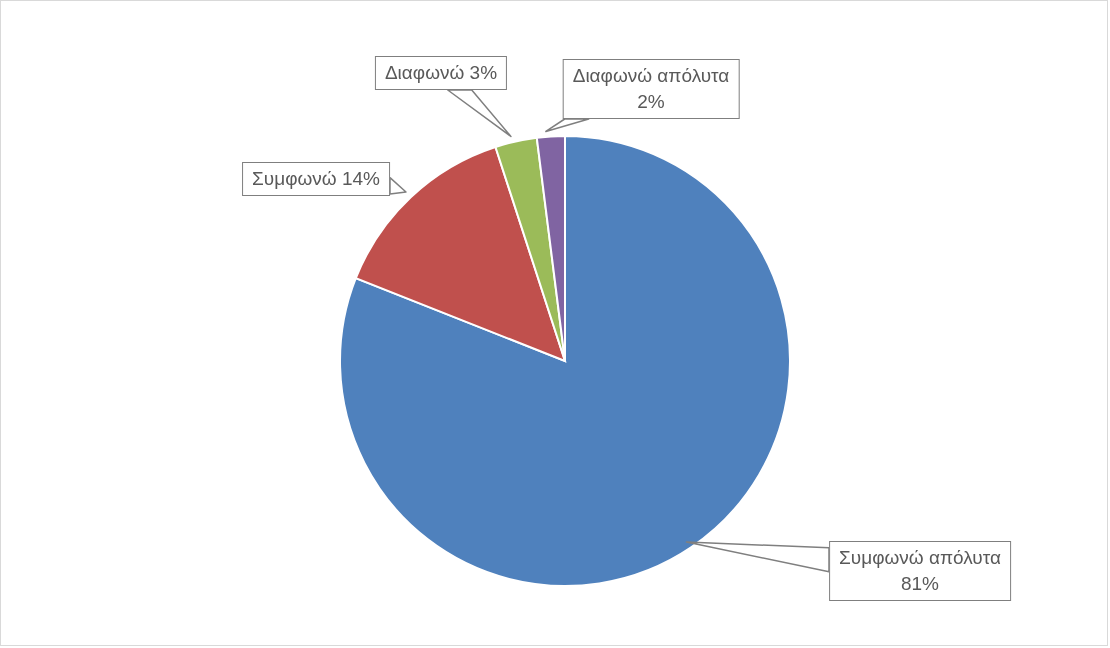 This screenshot has width=1110, height=648. Describe the element at coordinates (920, 557) in the screenshot. I see `slice-label: Συμφωνώ απόλυτα` at that location.